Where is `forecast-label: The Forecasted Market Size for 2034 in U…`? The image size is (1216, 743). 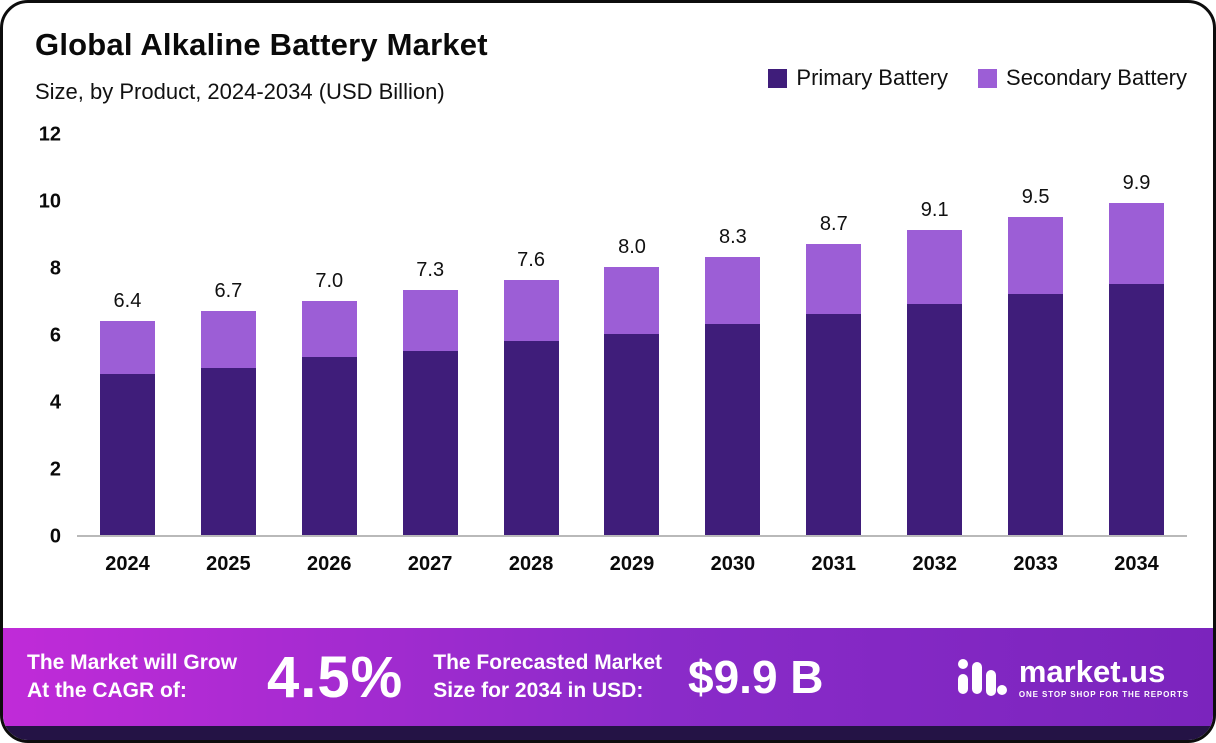
forecast-label: The Forecasted Market Size for 2034 in U… is located at coordinates (547, 677).